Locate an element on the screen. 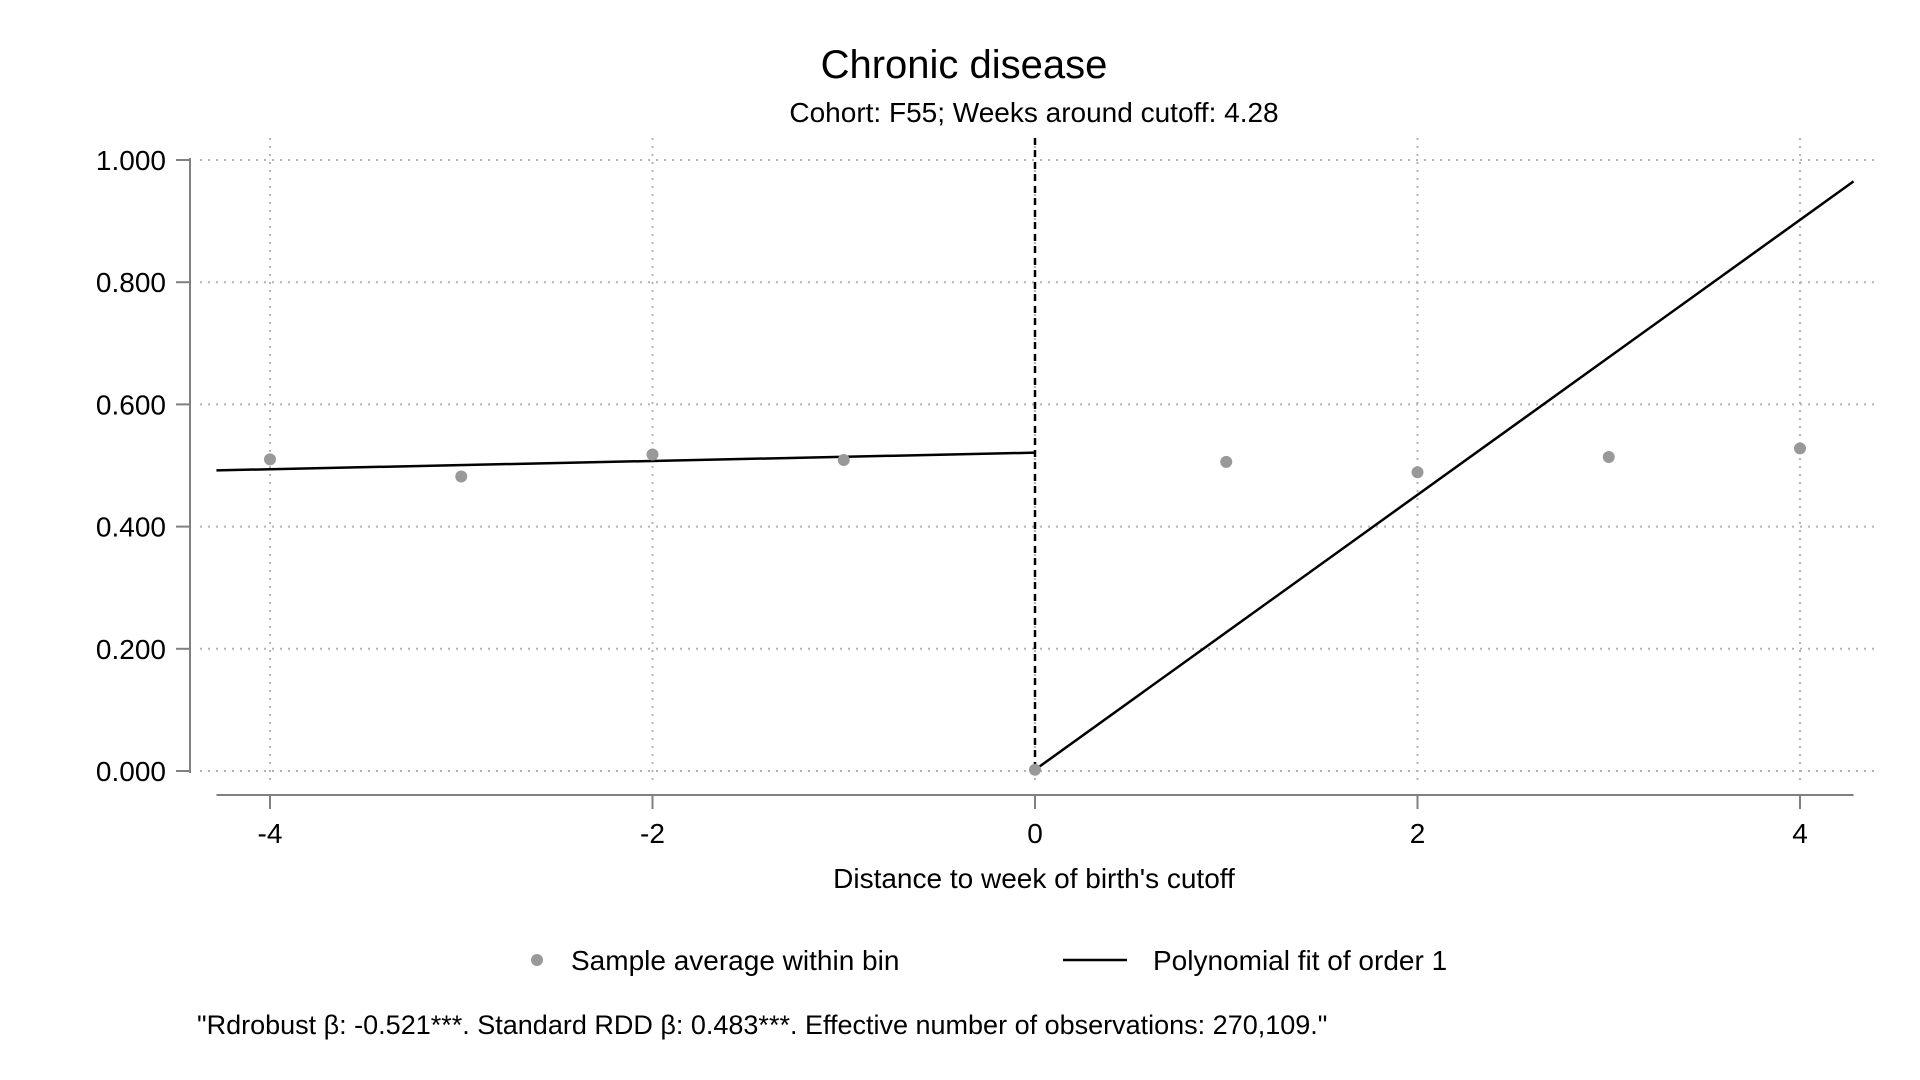  chart-title: Chronic disease is located at coordinates (964, 65).